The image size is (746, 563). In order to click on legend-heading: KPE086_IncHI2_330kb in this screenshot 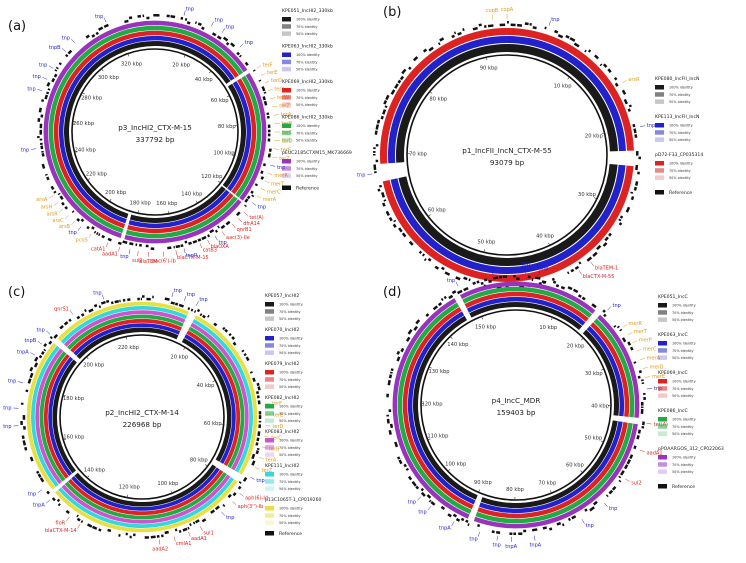, I will do `click(307, 118)`.